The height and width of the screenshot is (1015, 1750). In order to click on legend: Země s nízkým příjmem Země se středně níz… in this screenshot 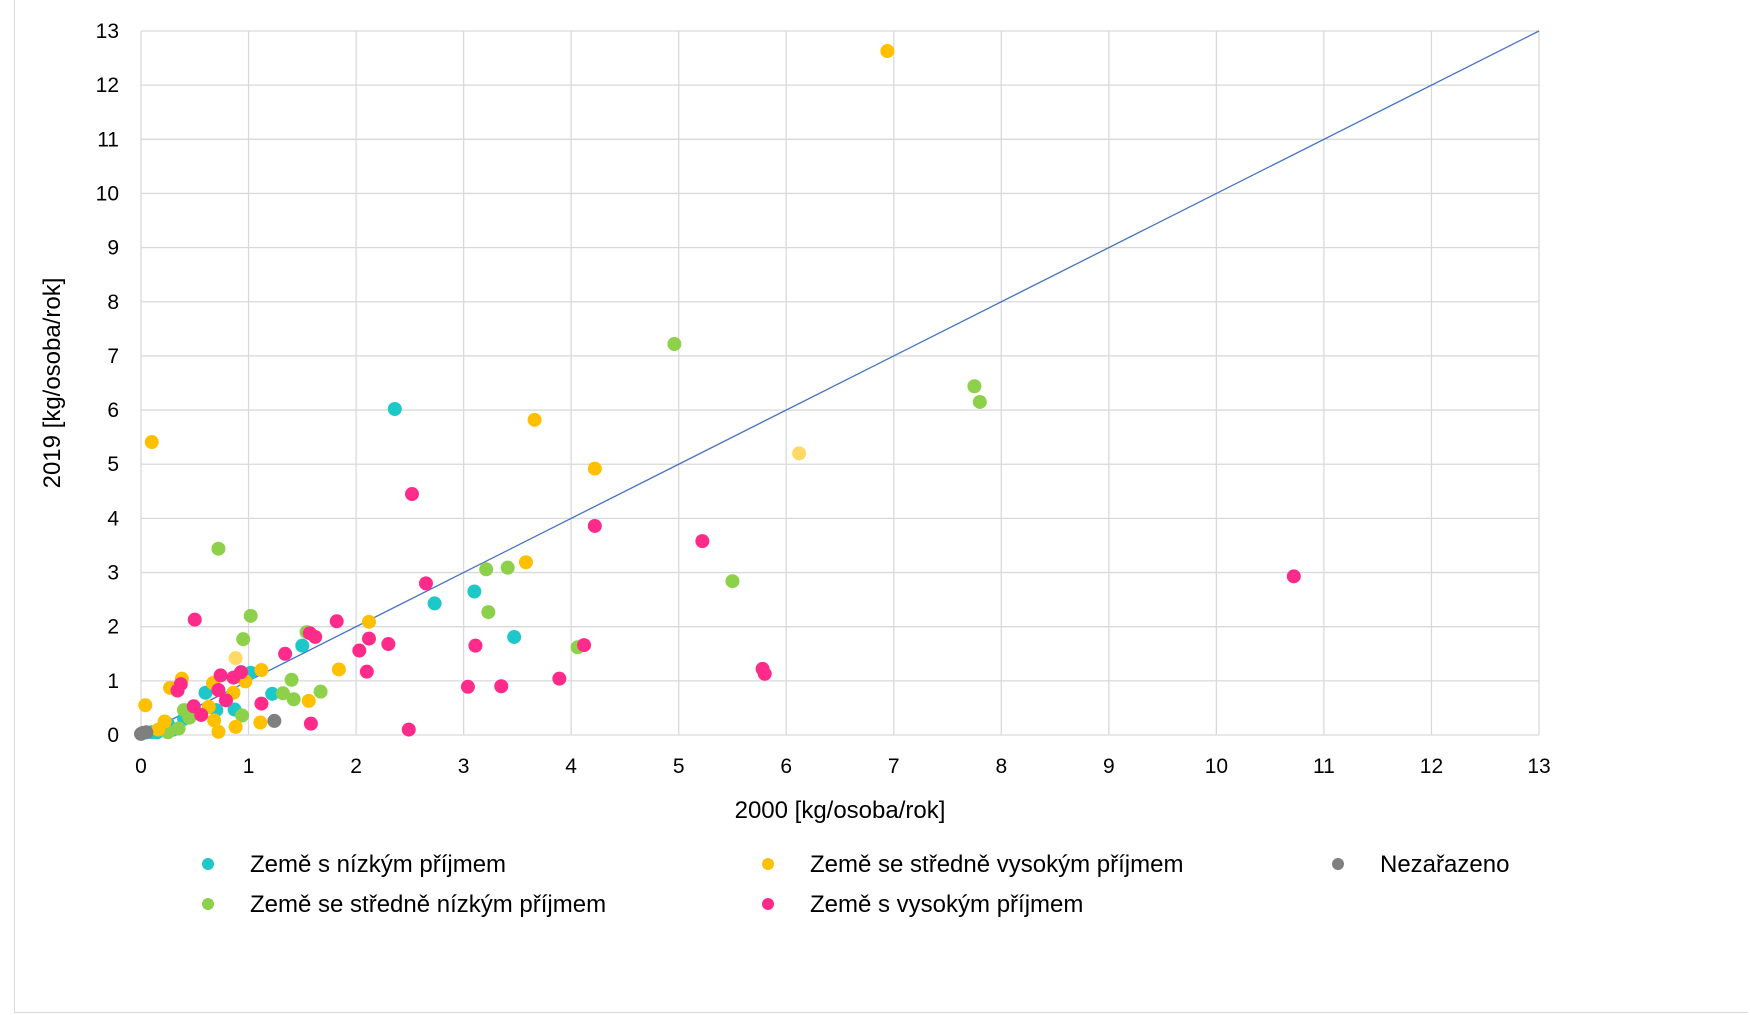, I will do `click(855, 884)`.